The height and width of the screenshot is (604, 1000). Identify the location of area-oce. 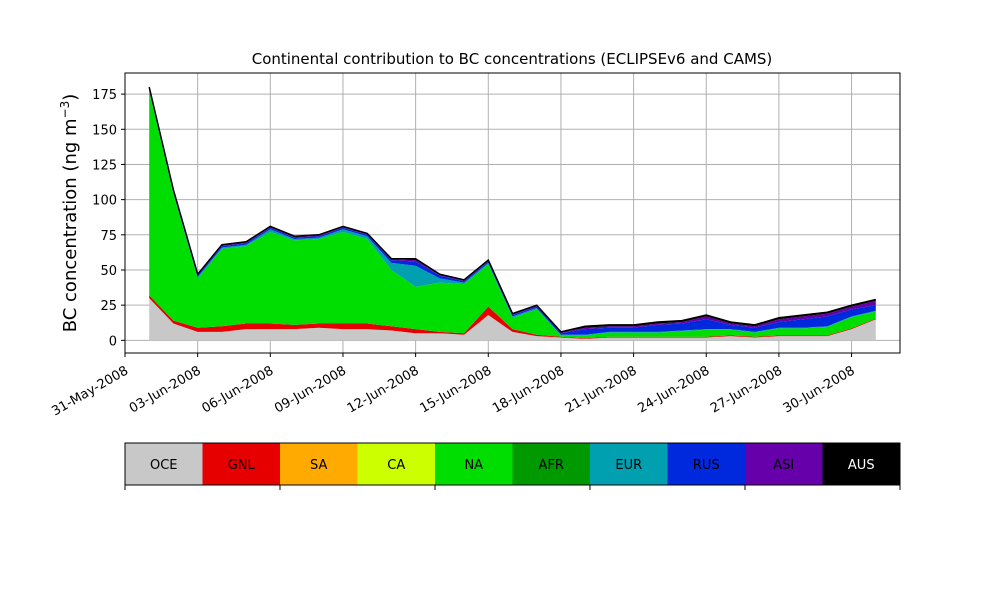
(512, 319).